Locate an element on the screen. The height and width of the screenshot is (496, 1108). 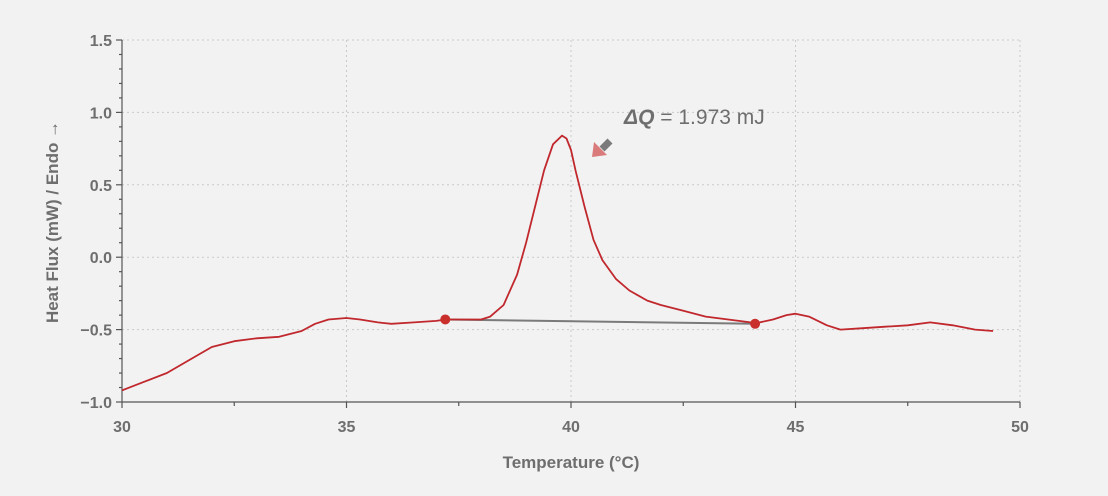
annotation: ΔQ = 1.973 mJ is located at coordinates (678, 131).